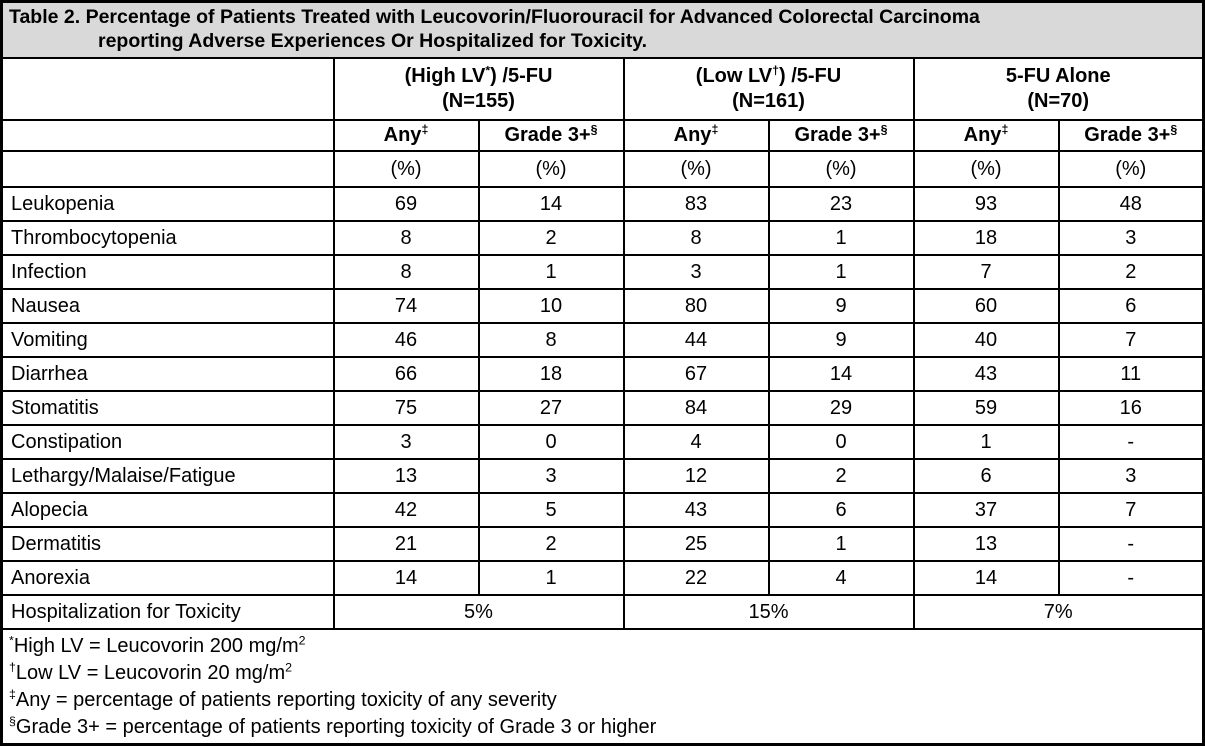  Describe the element at coordinates (841, 408) in the screenshot. I see `data-cell: 29` at that location.